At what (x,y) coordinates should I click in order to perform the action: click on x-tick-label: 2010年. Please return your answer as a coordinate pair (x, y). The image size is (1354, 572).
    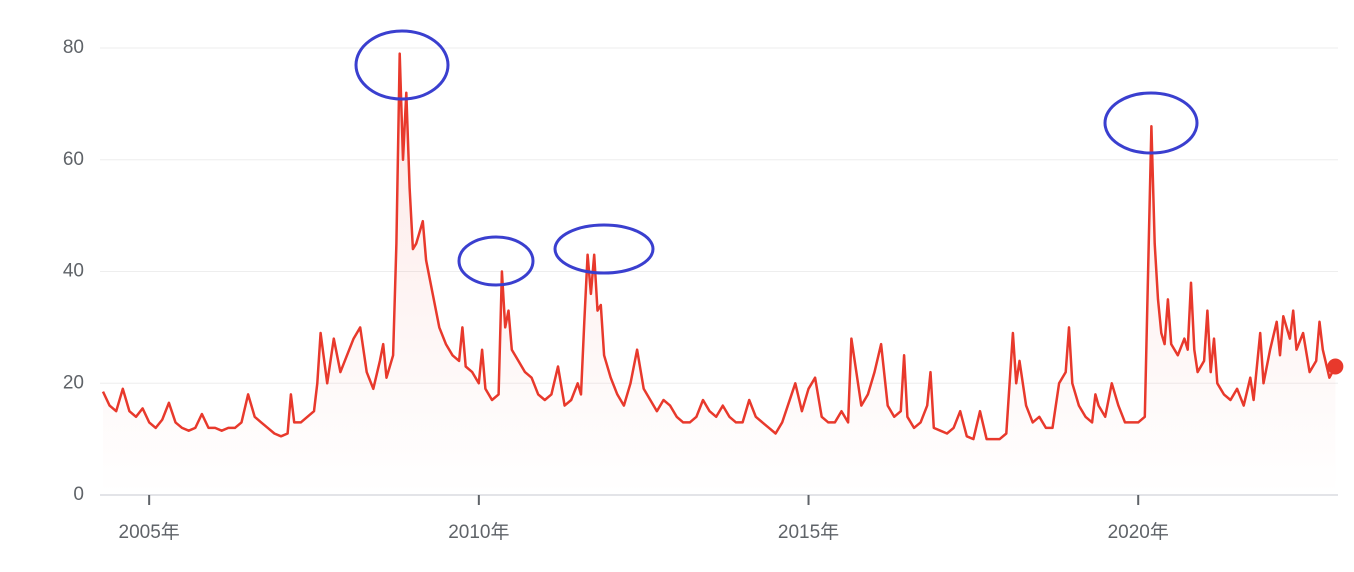
    Looking at the image, I should click on (478, 532).